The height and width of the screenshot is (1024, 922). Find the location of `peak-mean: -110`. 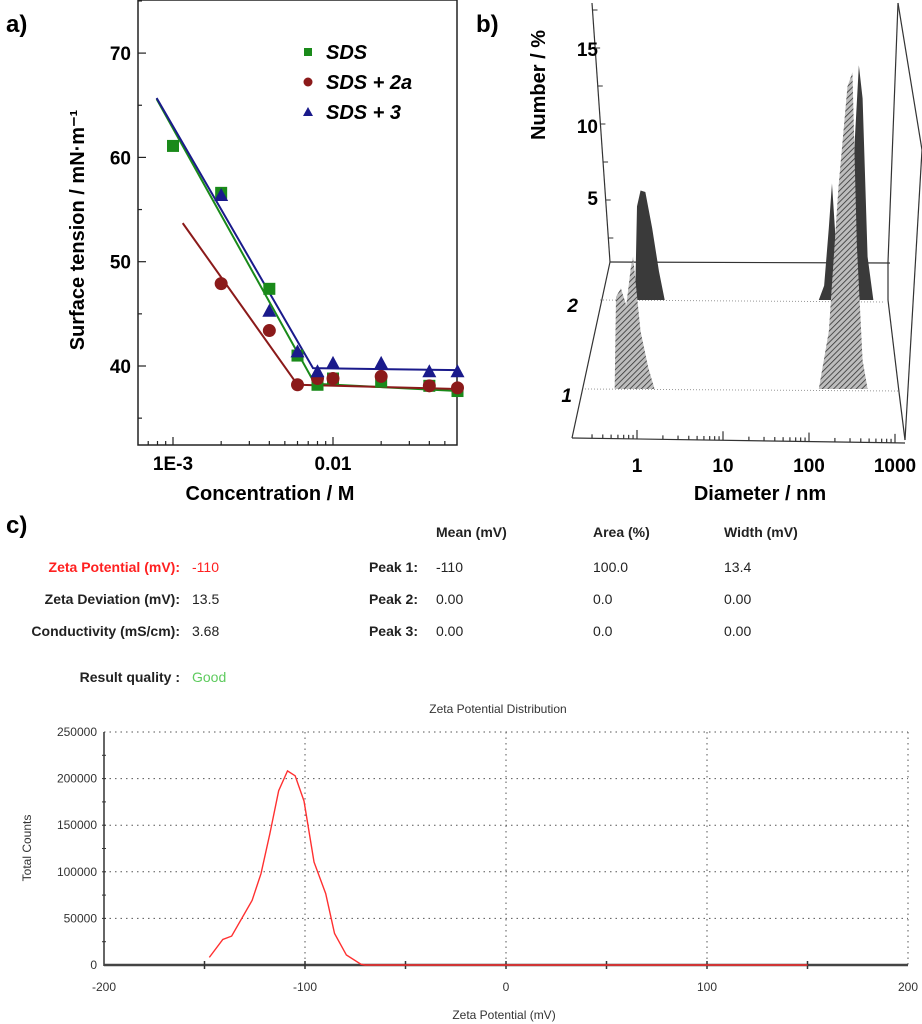

peak-mean: -110 is located at coordinates (449, 567).